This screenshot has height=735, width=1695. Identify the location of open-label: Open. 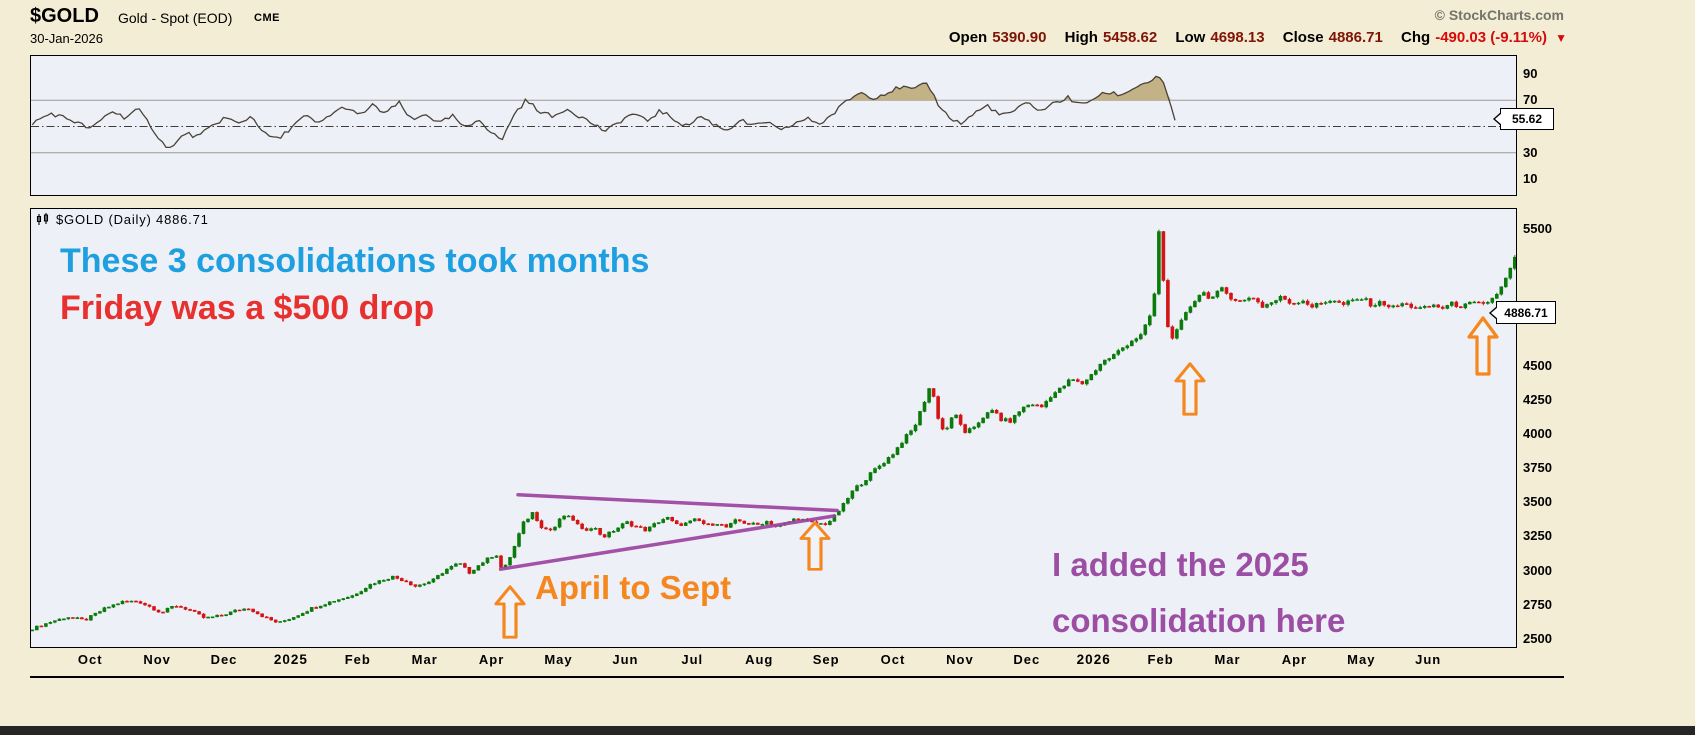
(968, 37).